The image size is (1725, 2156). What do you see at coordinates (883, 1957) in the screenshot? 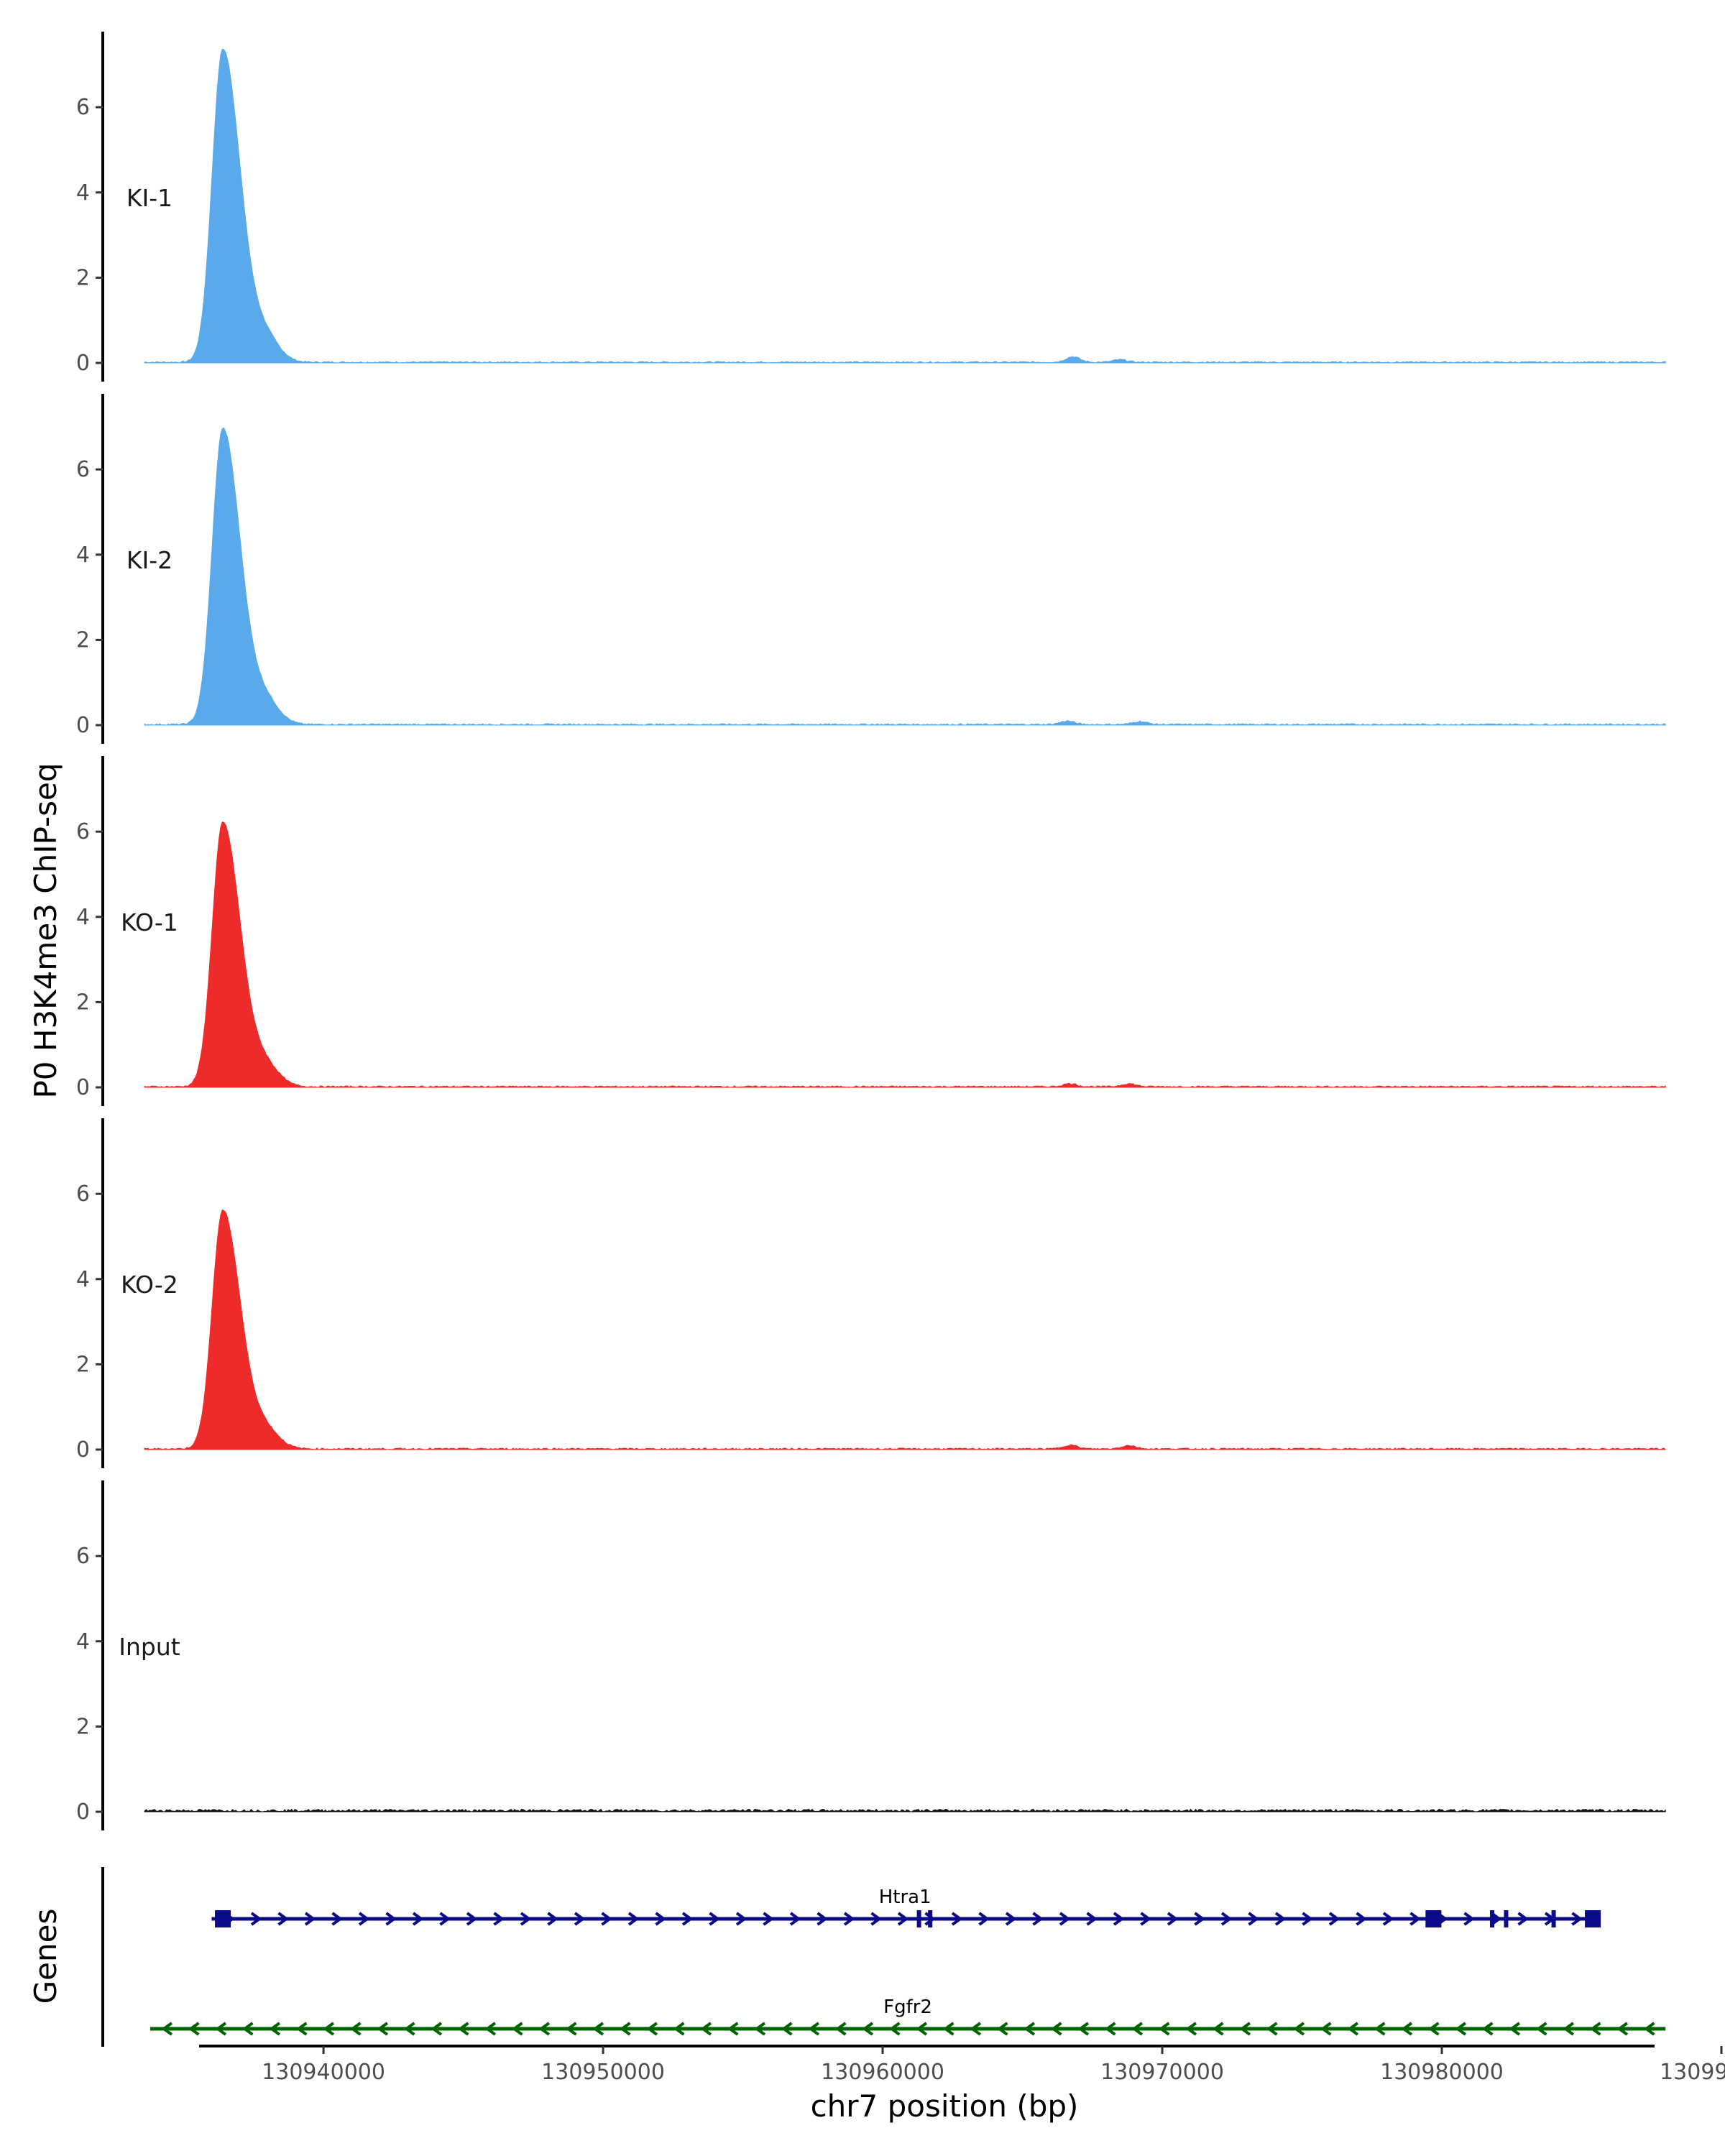
I see `genes-layer: Htra1 Fgfr2` at bounding box center [883, 1957].